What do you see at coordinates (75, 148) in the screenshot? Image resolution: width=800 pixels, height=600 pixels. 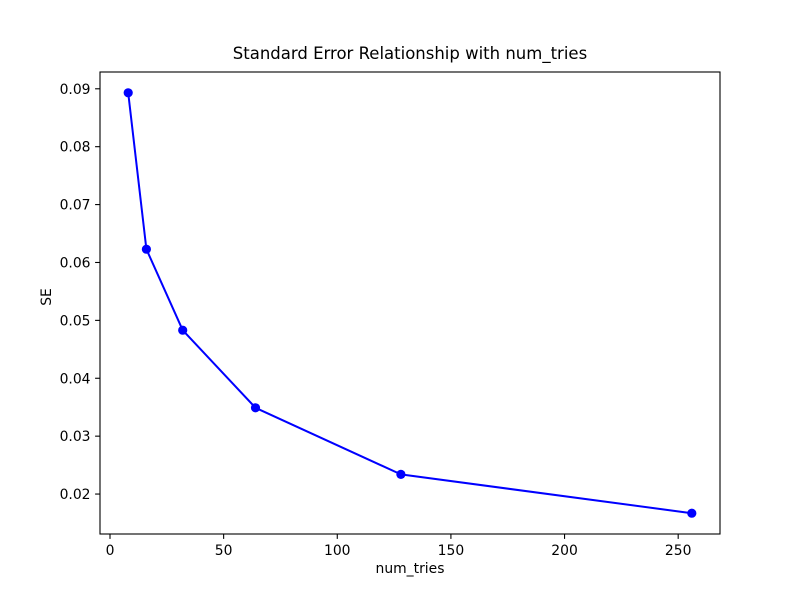 I see `y-tick-label: 0.08` at bounding box center [75, 148].